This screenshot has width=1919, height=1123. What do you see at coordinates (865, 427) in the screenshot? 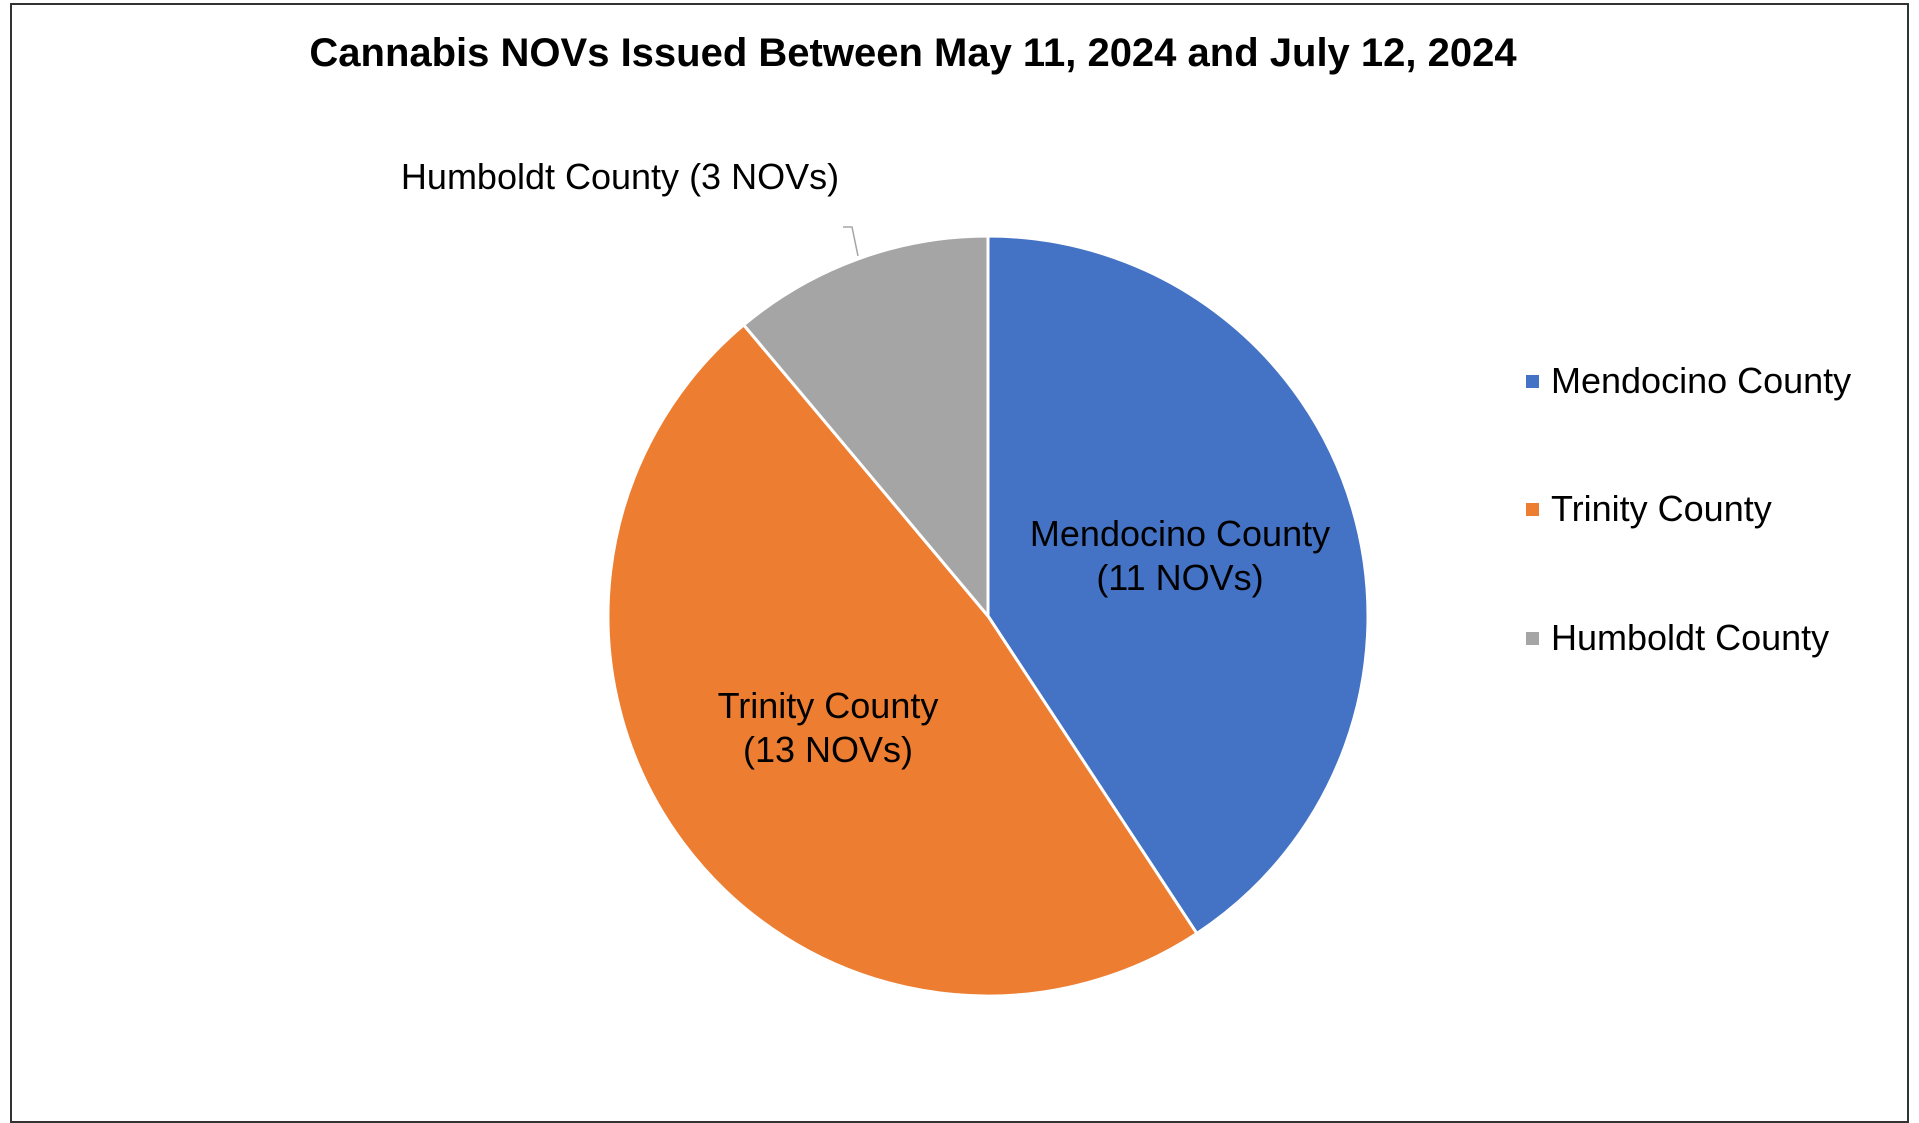
I see `pie-slice-humboldt` at bounding box center [865, 427].